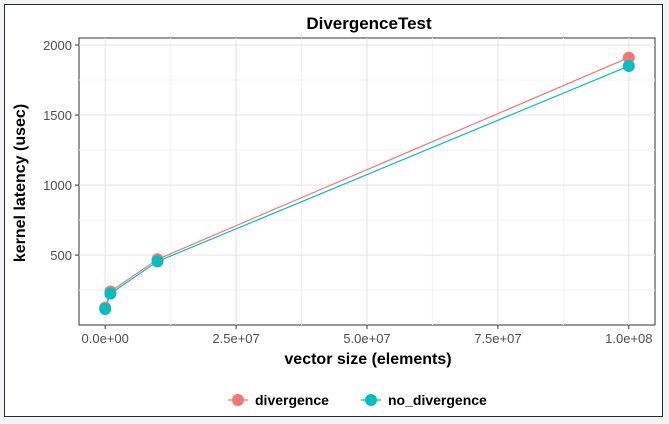 This screenshot has height=424, width=669. What do you see at coordinates (357, 400) in the screenshot?
I see `legend: divergence no_divergence` at bounding box center [357, 400].